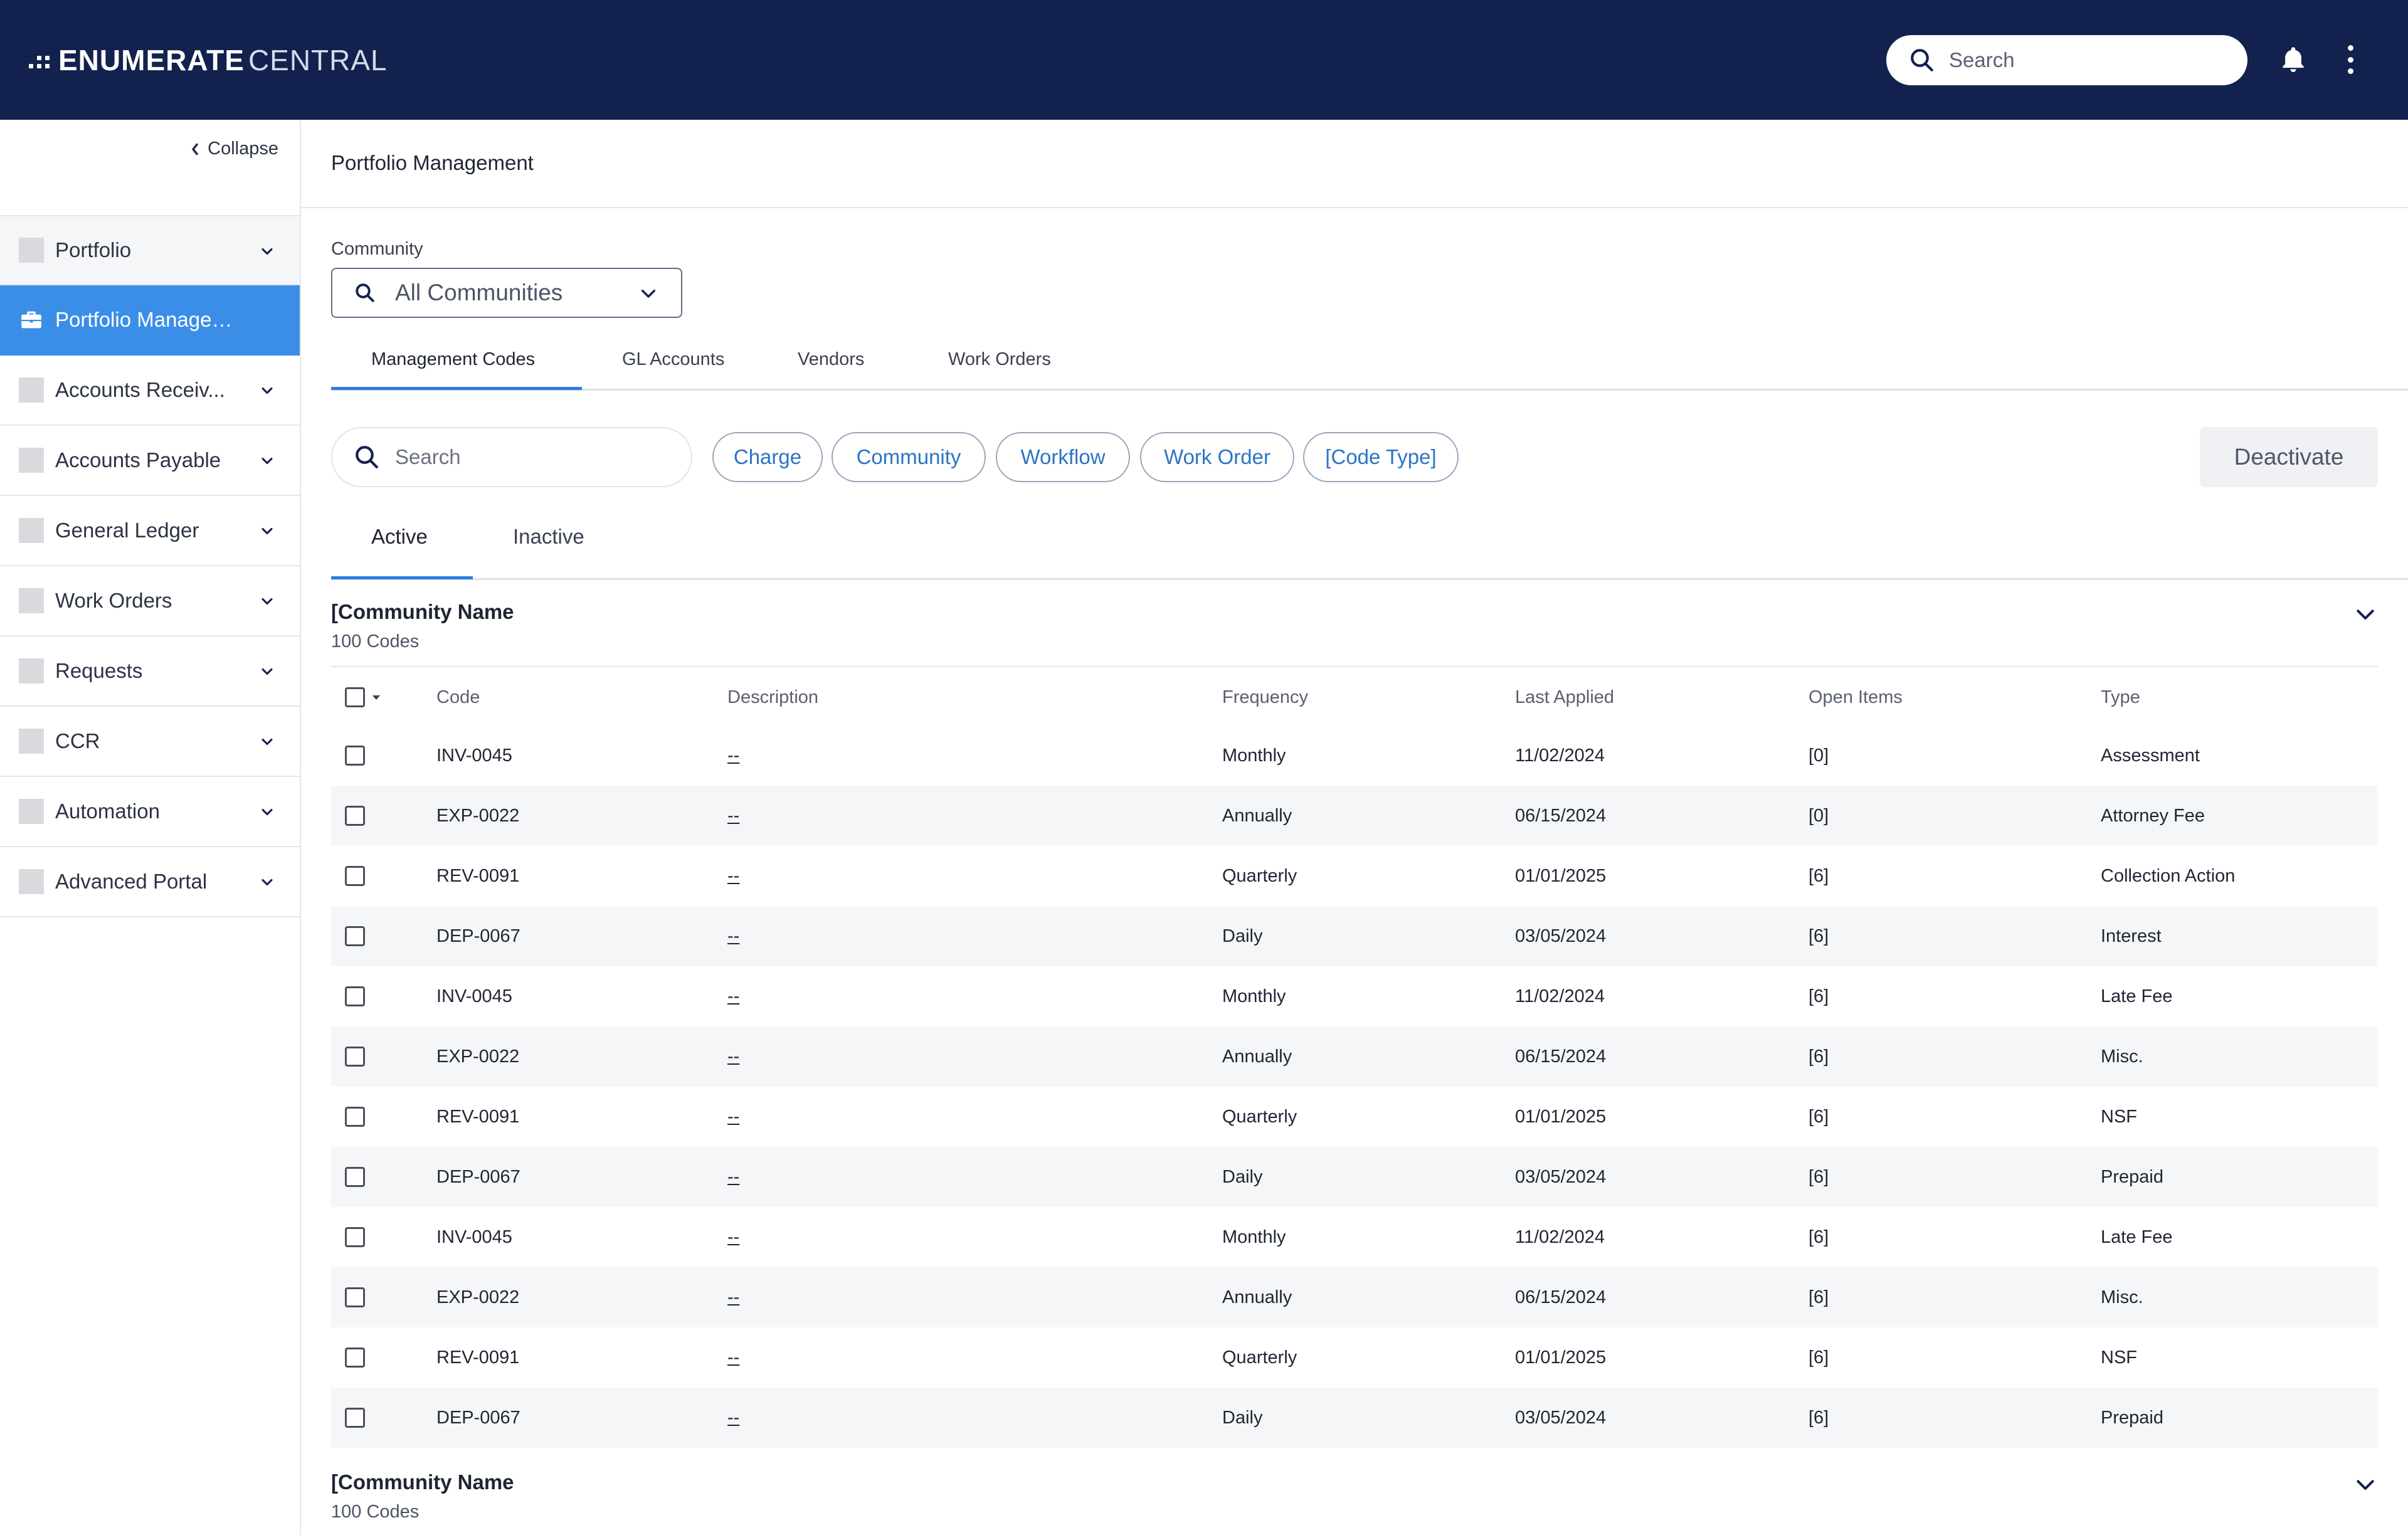  Describe the element at coordinates (150, 461) in the screenshot. I see `sidebar-item-accounts-payable: Accounts Payable` at that location.